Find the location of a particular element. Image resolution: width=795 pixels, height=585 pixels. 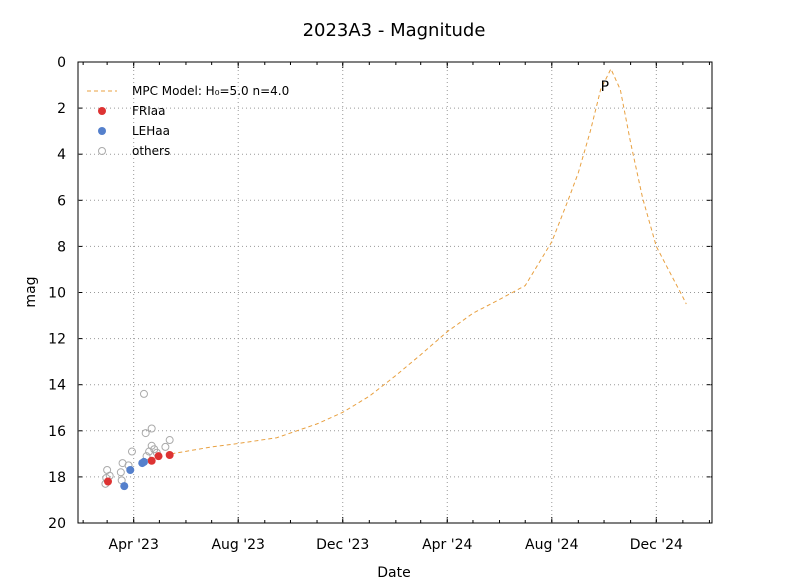

x-tick-label: Apr '23 is located at coordinates (134, 545).